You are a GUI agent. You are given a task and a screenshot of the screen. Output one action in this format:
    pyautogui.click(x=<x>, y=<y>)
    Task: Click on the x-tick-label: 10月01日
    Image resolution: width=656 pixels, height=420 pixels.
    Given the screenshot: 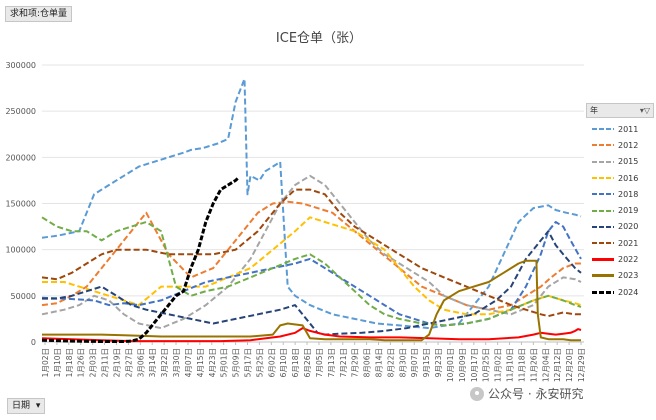 What is the action you would take?
    pyautogui.click(x=450, y=365)
    